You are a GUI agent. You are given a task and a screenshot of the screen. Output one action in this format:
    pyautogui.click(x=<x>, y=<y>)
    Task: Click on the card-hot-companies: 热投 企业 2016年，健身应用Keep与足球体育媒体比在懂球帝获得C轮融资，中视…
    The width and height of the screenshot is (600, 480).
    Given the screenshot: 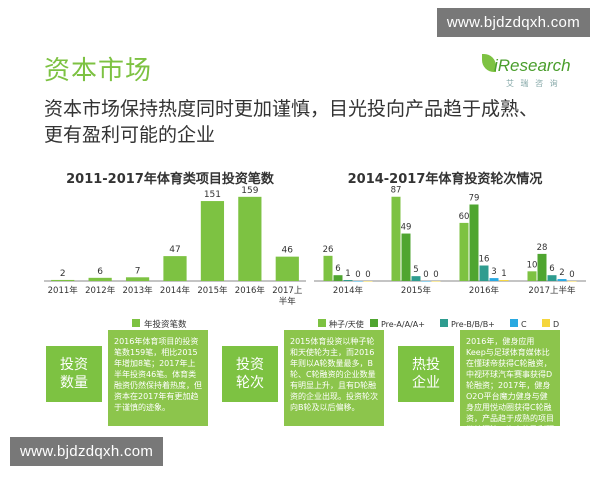 What is the action you would take?
    pyautogui.click(x=483, y=378)
    